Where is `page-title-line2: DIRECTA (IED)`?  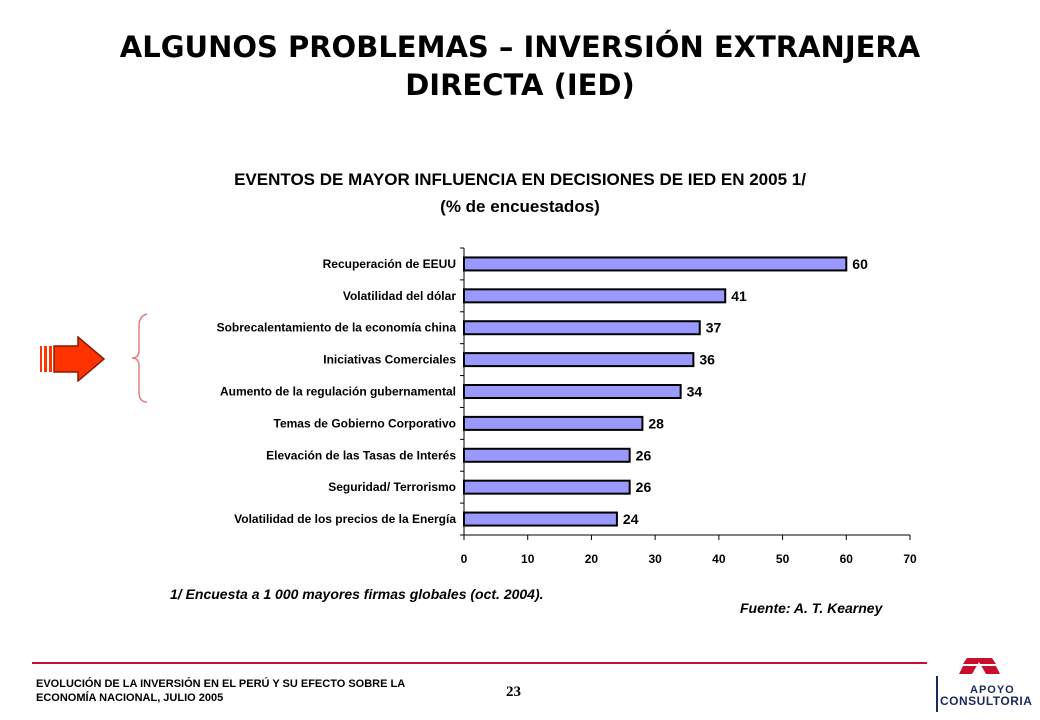 page-title-line2: DIRECTA (IED) is located at coordinates (520, 85).